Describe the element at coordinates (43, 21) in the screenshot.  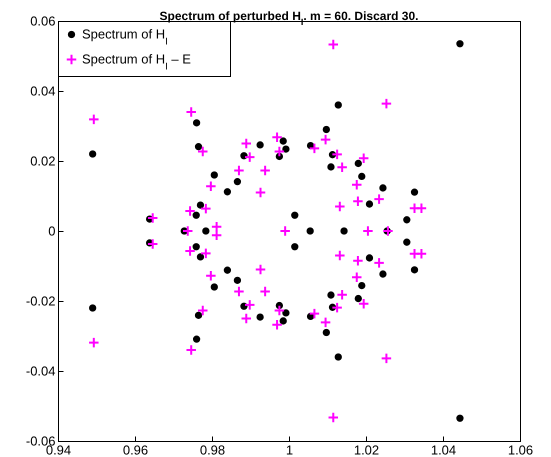
I see `y-tick-label: 0.06` at that location.